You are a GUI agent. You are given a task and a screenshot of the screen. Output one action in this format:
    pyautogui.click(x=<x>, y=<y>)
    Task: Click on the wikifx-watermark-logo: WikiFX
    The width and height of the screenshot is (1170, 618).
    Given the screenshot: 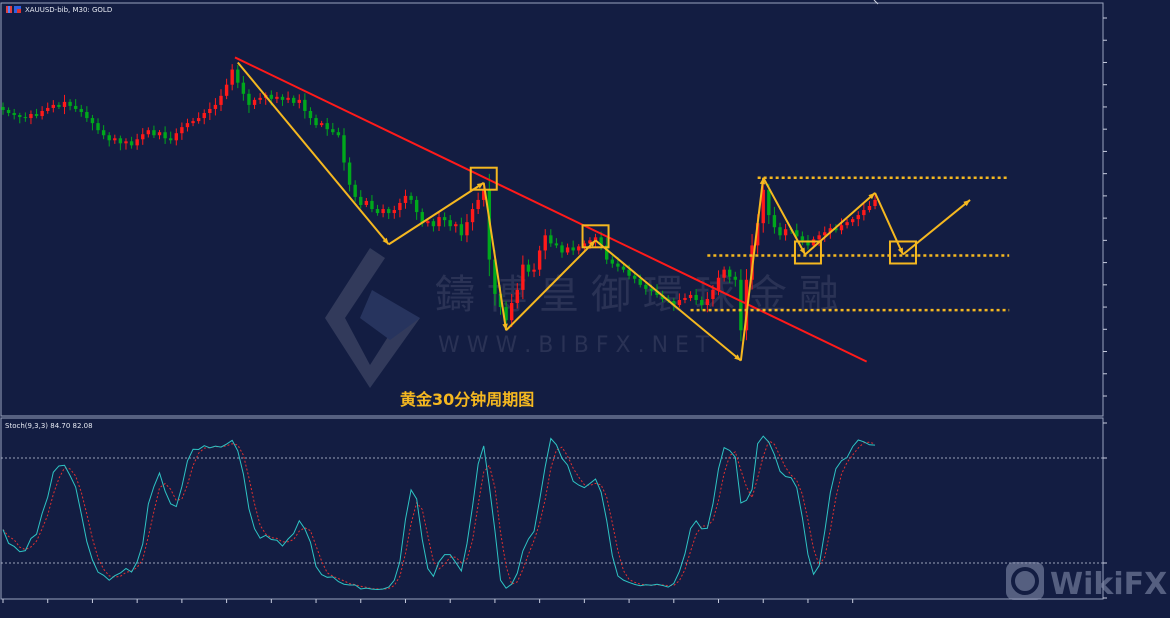 What is the action you would take?
    pyautogui.click(x=1086, y=582)
    